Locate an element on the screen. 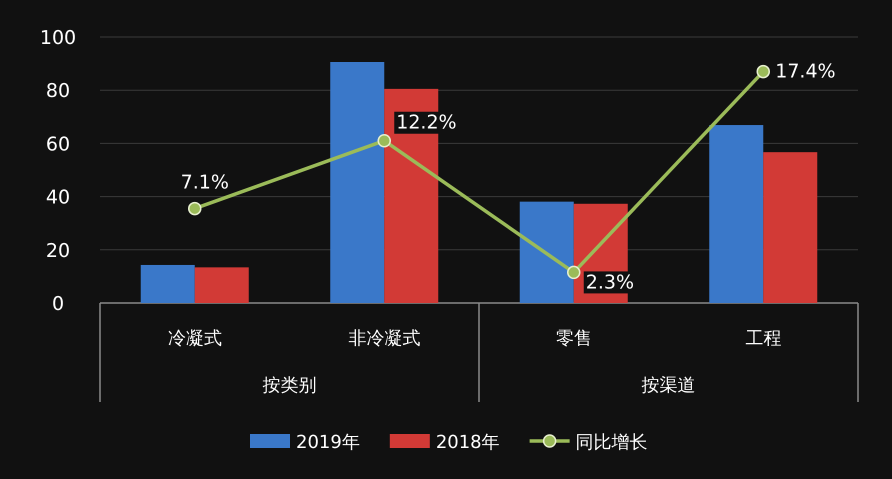 The image size is (892, 479). data-label: 12.2% is located at coordinates (426, 123).